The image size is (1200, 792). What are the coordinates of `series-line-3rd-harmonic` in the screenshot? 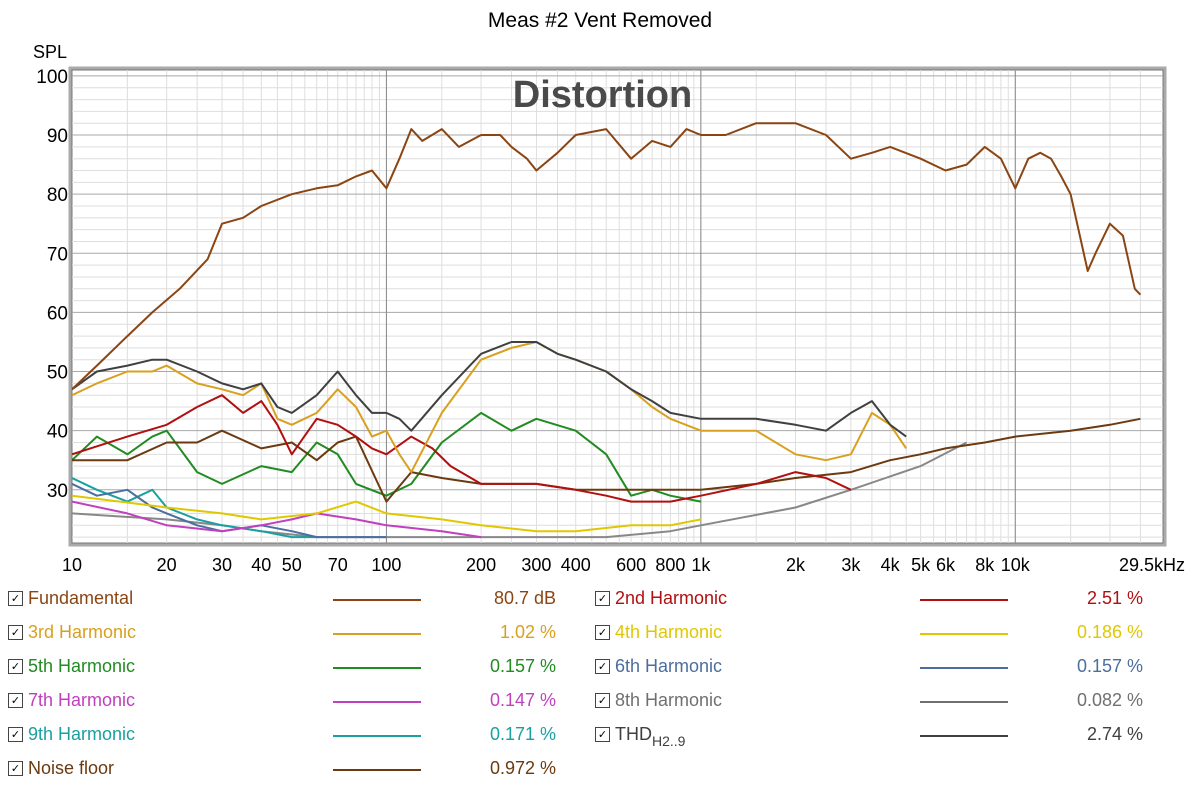 It's located at (490, 407).